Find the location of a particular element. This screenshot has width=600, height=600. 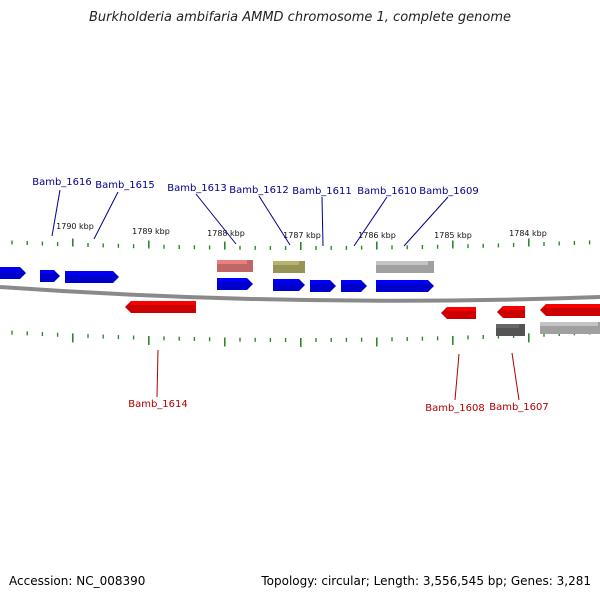

scale-label: 1785 kbp is located at coordinates (453, 235).